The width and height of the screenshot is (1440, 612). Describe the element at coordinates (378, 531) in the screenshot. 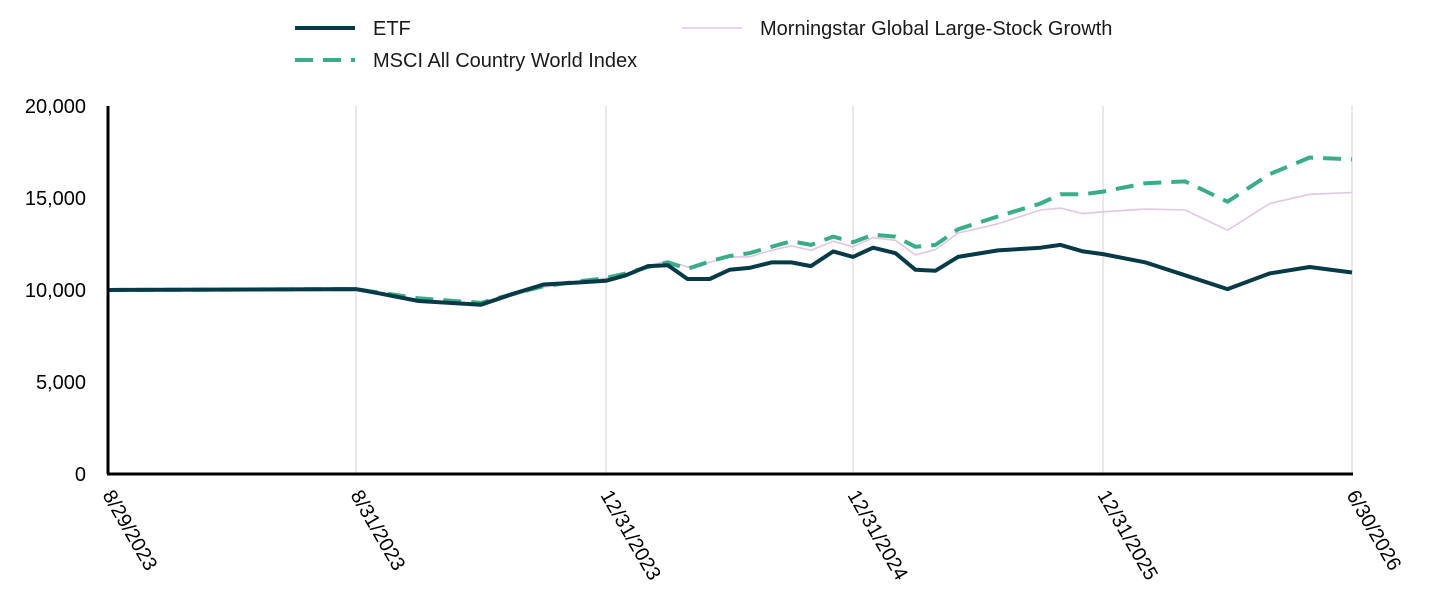

I see `x-tick-label: 8/31/2023` at that location.